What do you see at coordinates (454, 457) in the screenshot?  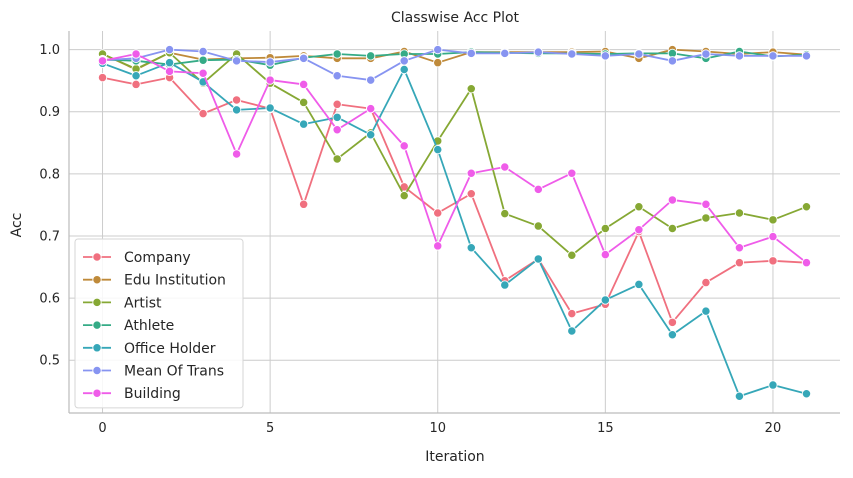 I see `x-axis-label: Iteration` at bounding box center [454, 457].